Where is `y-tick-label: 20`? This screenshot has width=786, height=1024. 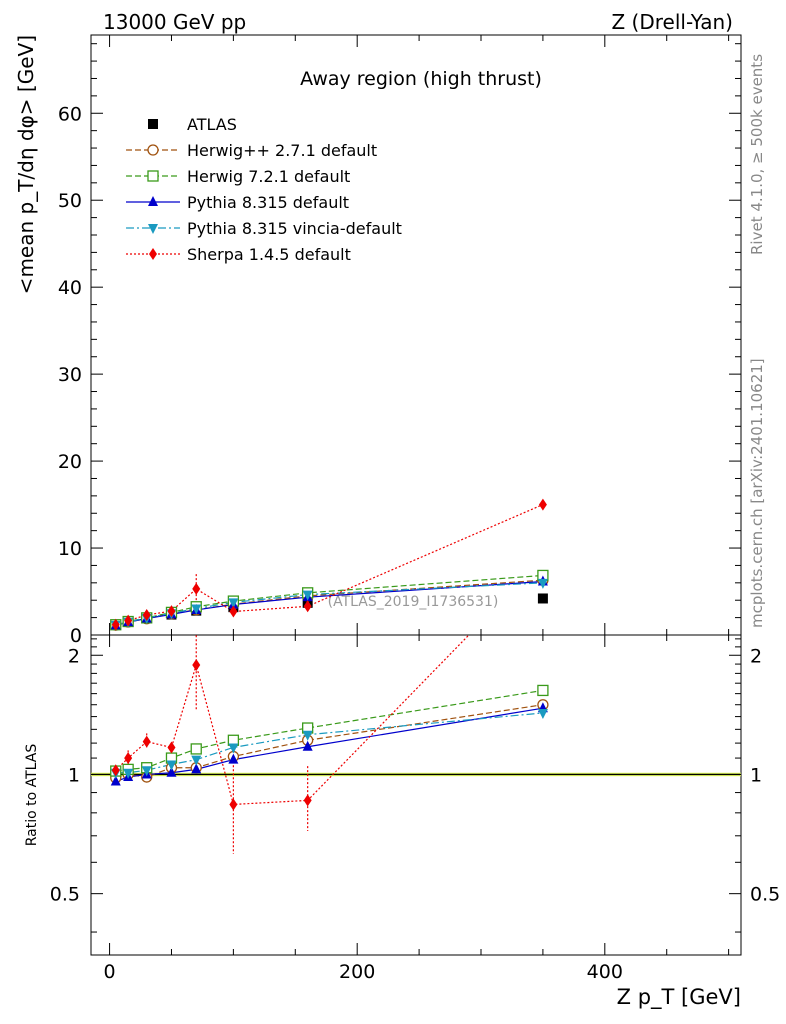 y-tick-label: 20 is located at coordinates (70, 462).